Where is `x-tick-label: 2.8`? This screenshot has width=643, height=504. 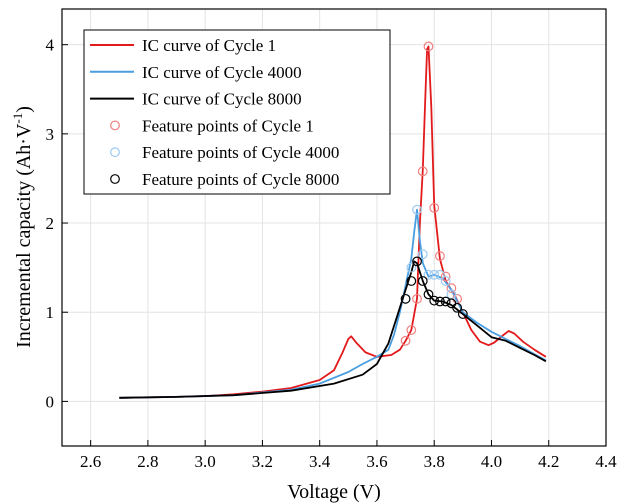
x-tick-label: 2.8 is located at coordinates (147, 461).